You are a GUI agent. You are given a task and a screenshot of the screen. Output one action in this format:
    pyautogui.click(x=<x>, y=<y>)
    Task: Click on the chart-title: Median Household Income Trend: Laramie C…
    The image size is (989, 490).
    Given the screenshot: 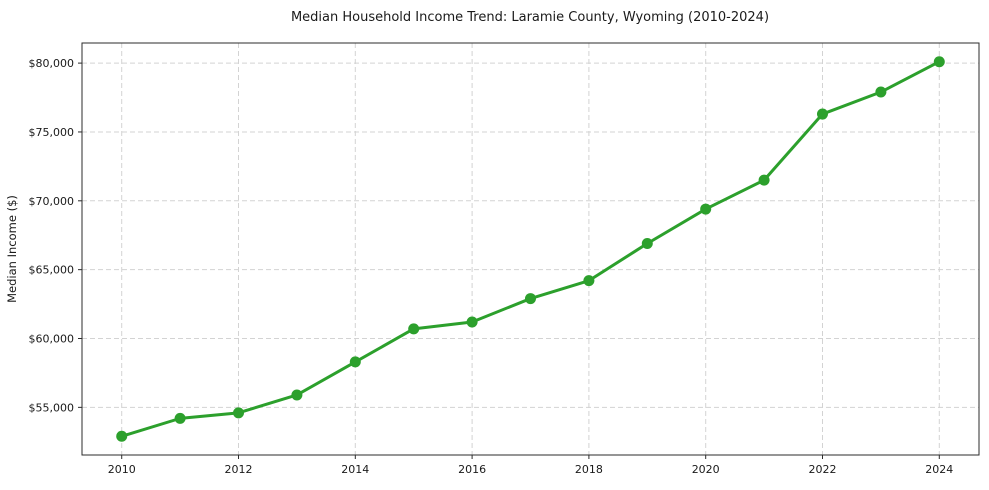 What is the action you would take?
    pyautogui.click(x=530, y=17)
    